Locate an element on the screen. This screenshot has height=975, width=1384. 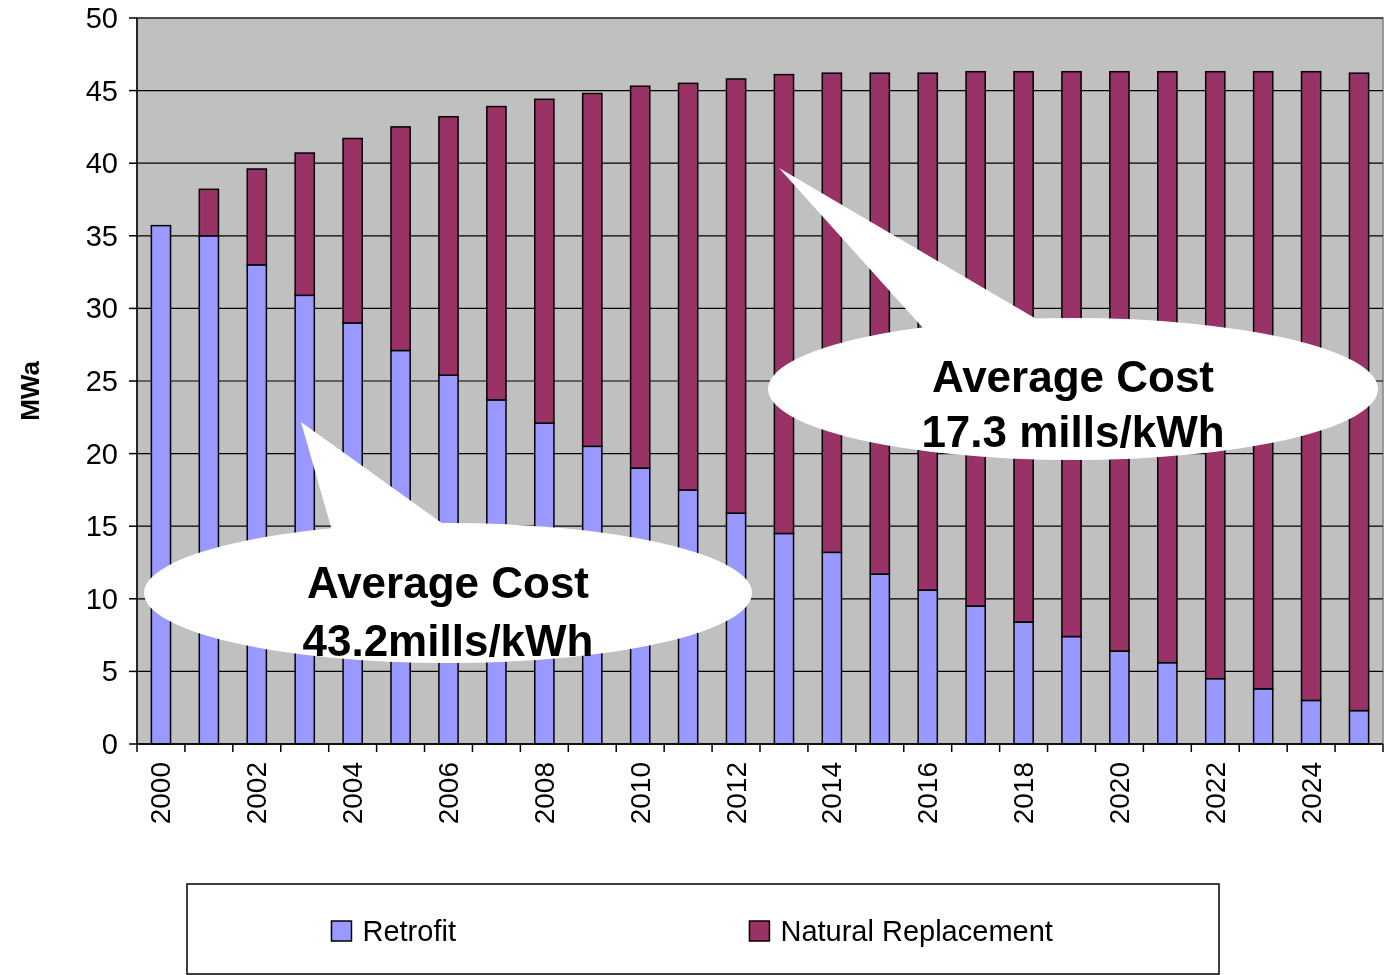
y-tick-label: 25 is located at coordinates (101, 381).